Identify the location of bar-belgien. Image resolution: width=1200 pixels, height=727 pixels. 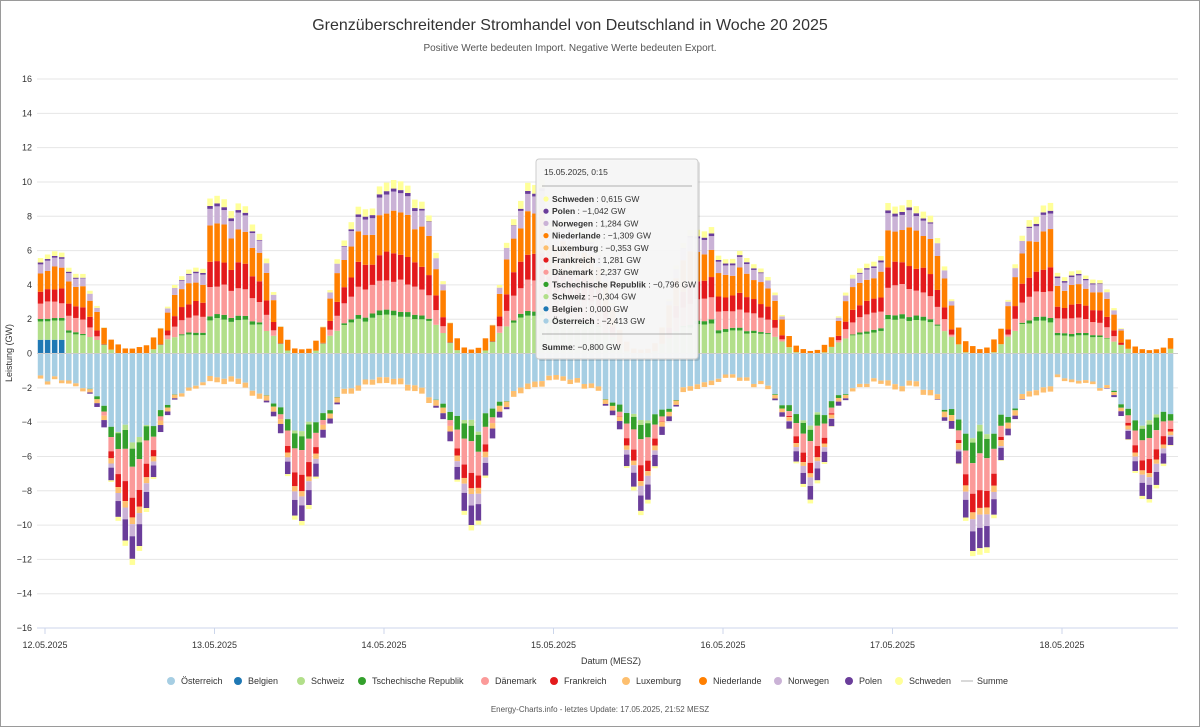
(40, 346).